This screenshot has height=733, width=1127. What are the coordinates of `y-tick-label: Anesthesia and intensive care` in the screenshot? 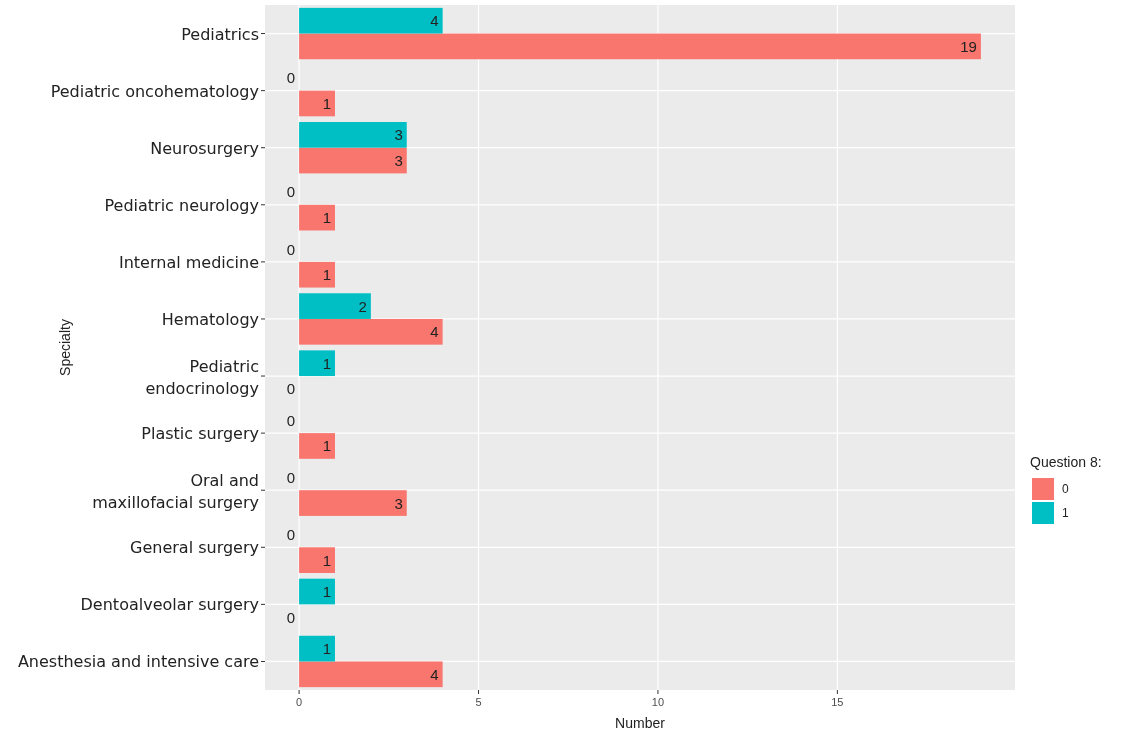 It's located at (138, 661).